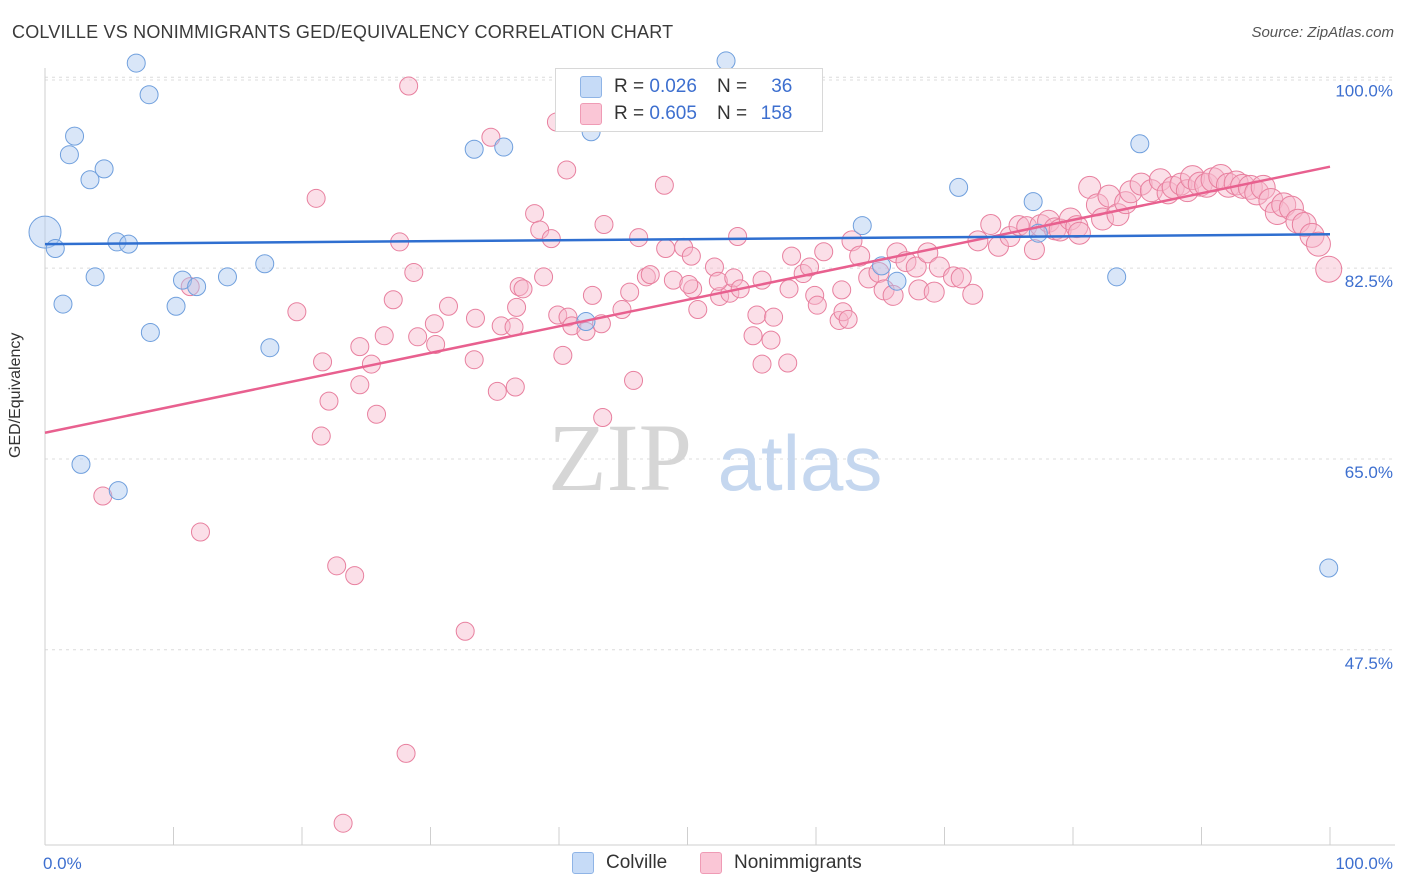 Image resolution: width=1406 pixels, height=892 pixels. What do you see at coordinates (637, 862) in the screenshot?
I see `legend-label-colville: Colville` at bounding box center [637, 862].